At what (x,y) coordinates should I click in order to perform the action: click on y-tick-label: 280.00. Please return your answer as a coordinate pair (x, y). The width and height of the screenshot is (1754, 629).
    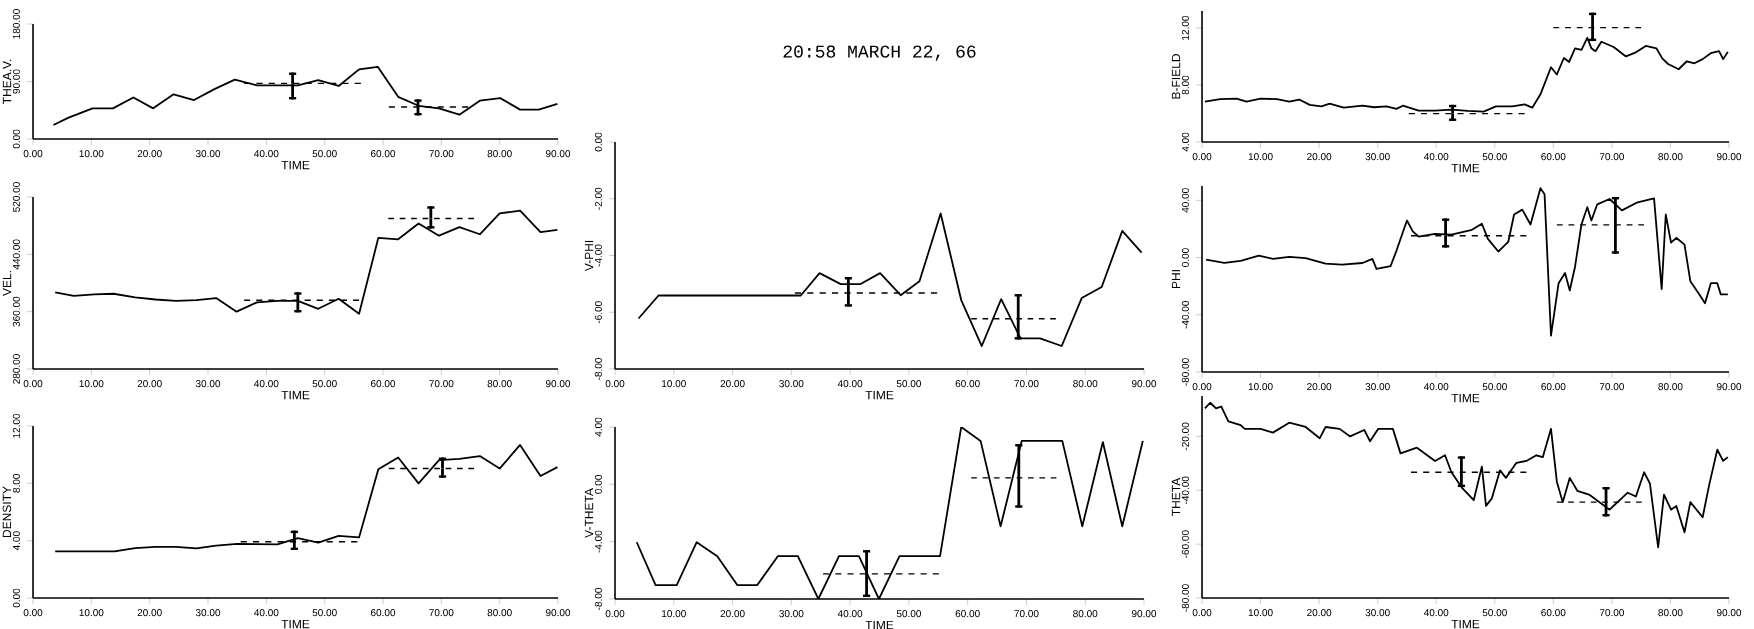
    Looking at the image, I should click on (16, 369).